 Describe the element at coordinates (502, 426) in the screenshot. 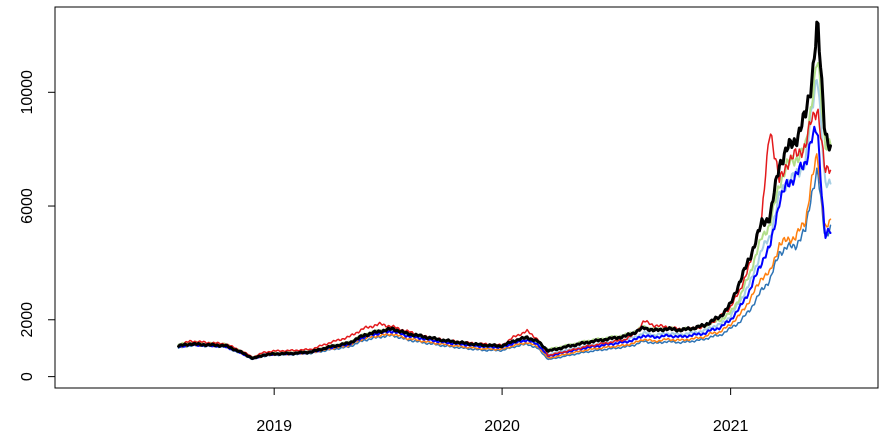

I see `x-tick-label: 2020` at that location.